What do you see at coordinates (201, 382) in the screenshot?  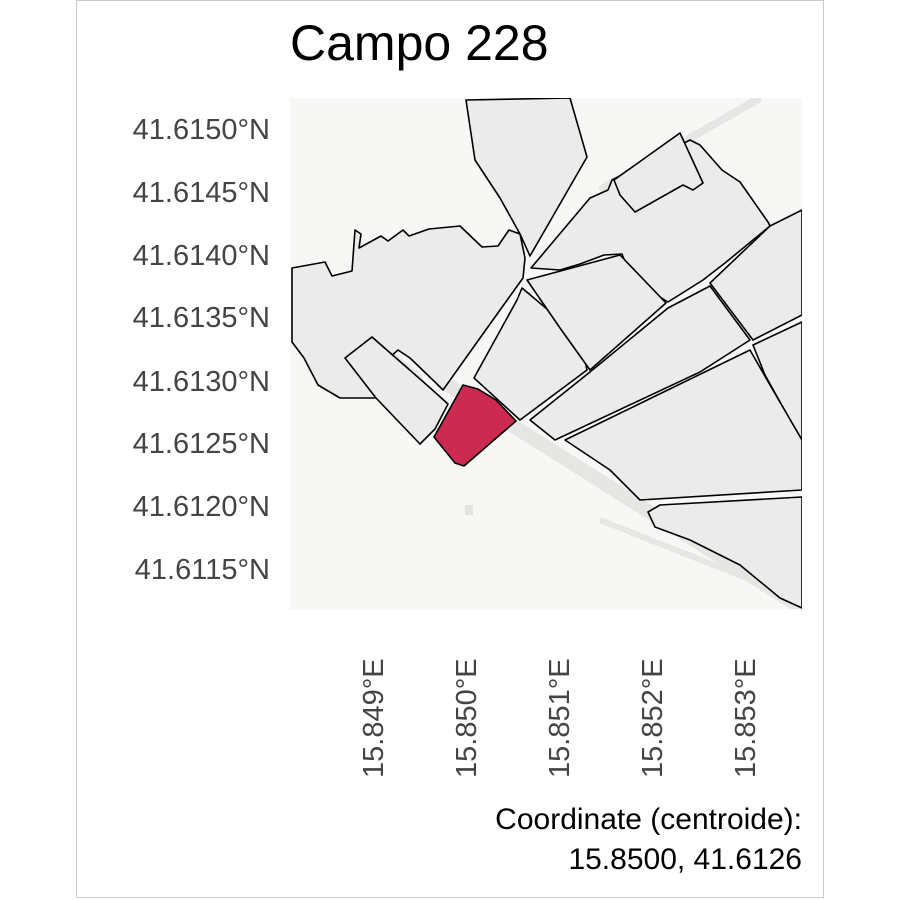 I see `y-tick-label: 41.6130°N` at bounding box center [201, 382].